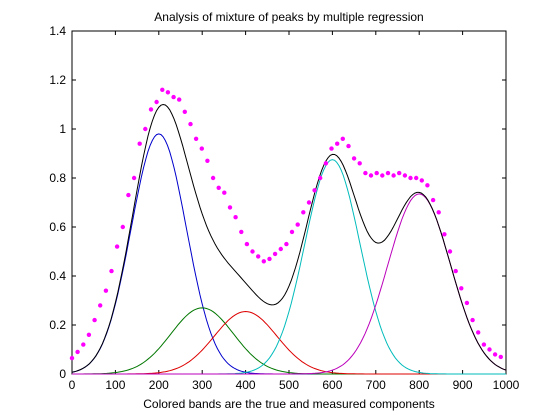 The width and height of the screenshot is (560, 420). Describe the element at coordinates (57, 31) in the screenshot. I see `y-tick-label: 1.4` at that location.